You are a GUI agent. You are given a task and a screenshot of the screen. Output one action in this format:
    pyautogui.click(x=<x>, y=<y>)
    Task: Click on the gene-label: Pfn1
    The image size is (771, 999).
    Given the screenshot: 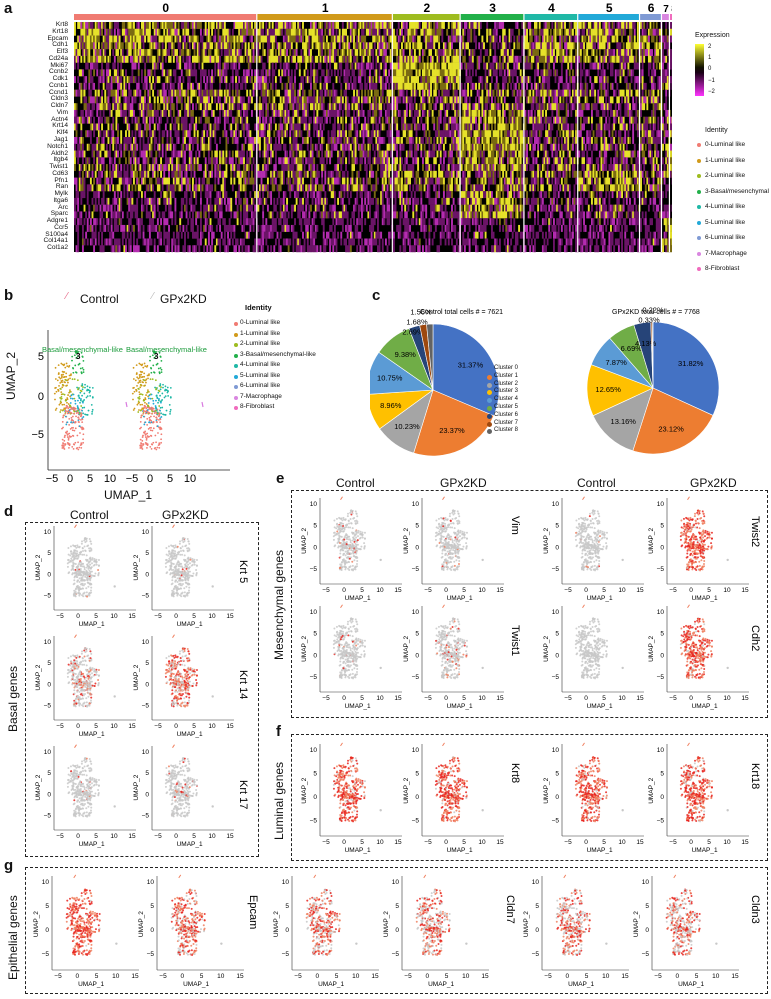 What is the action you would take?
    pyautogui.click(x=61, y=180)
    